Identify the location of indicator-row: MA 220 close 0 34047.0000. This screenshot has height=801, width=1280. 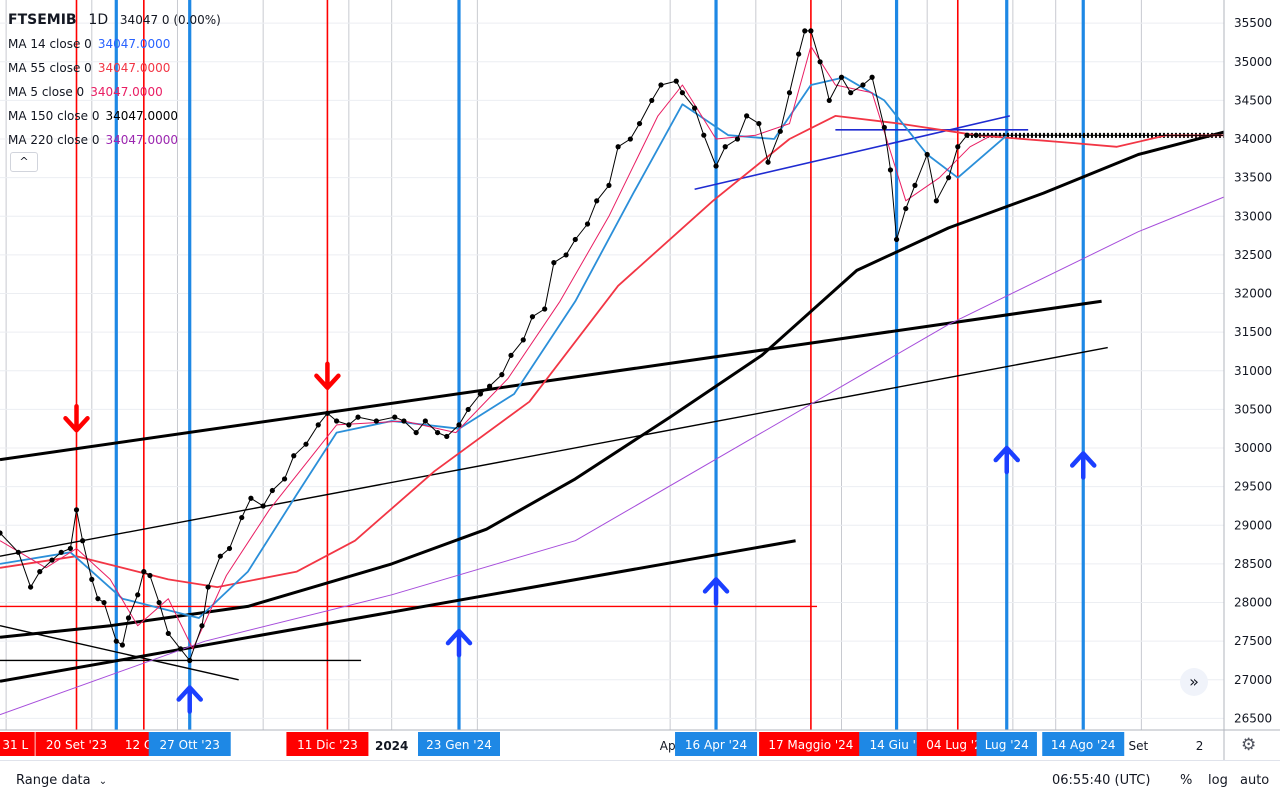
(114, 140).